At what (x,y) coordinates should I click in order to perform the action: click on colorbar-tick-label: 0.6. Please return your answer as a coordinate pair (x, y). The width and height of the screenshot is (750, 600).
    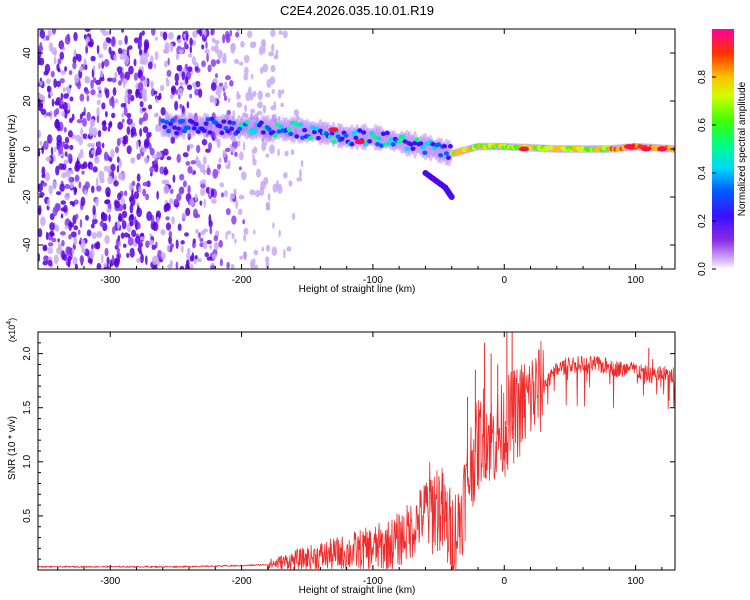
    Looking at the image, I should click on (702, 125).